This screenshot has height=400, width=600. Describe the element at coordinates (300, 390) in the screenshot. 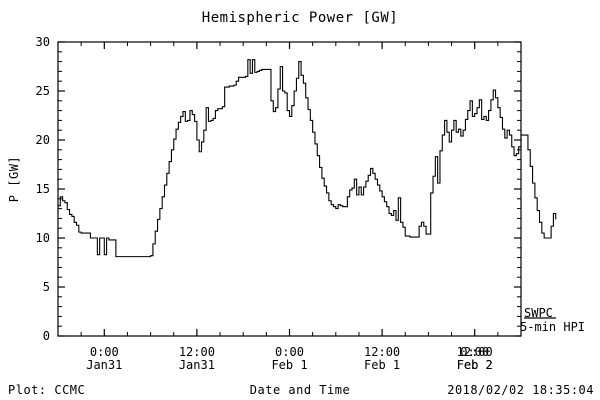

I see `x-axis-title: Date and Time` at that location.